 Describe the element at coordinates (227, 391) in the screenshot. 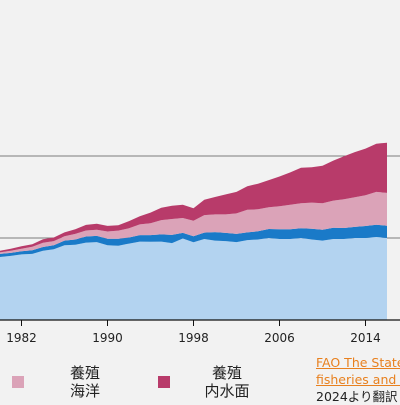

I see `legend-label-line2: 内水面` at that location.